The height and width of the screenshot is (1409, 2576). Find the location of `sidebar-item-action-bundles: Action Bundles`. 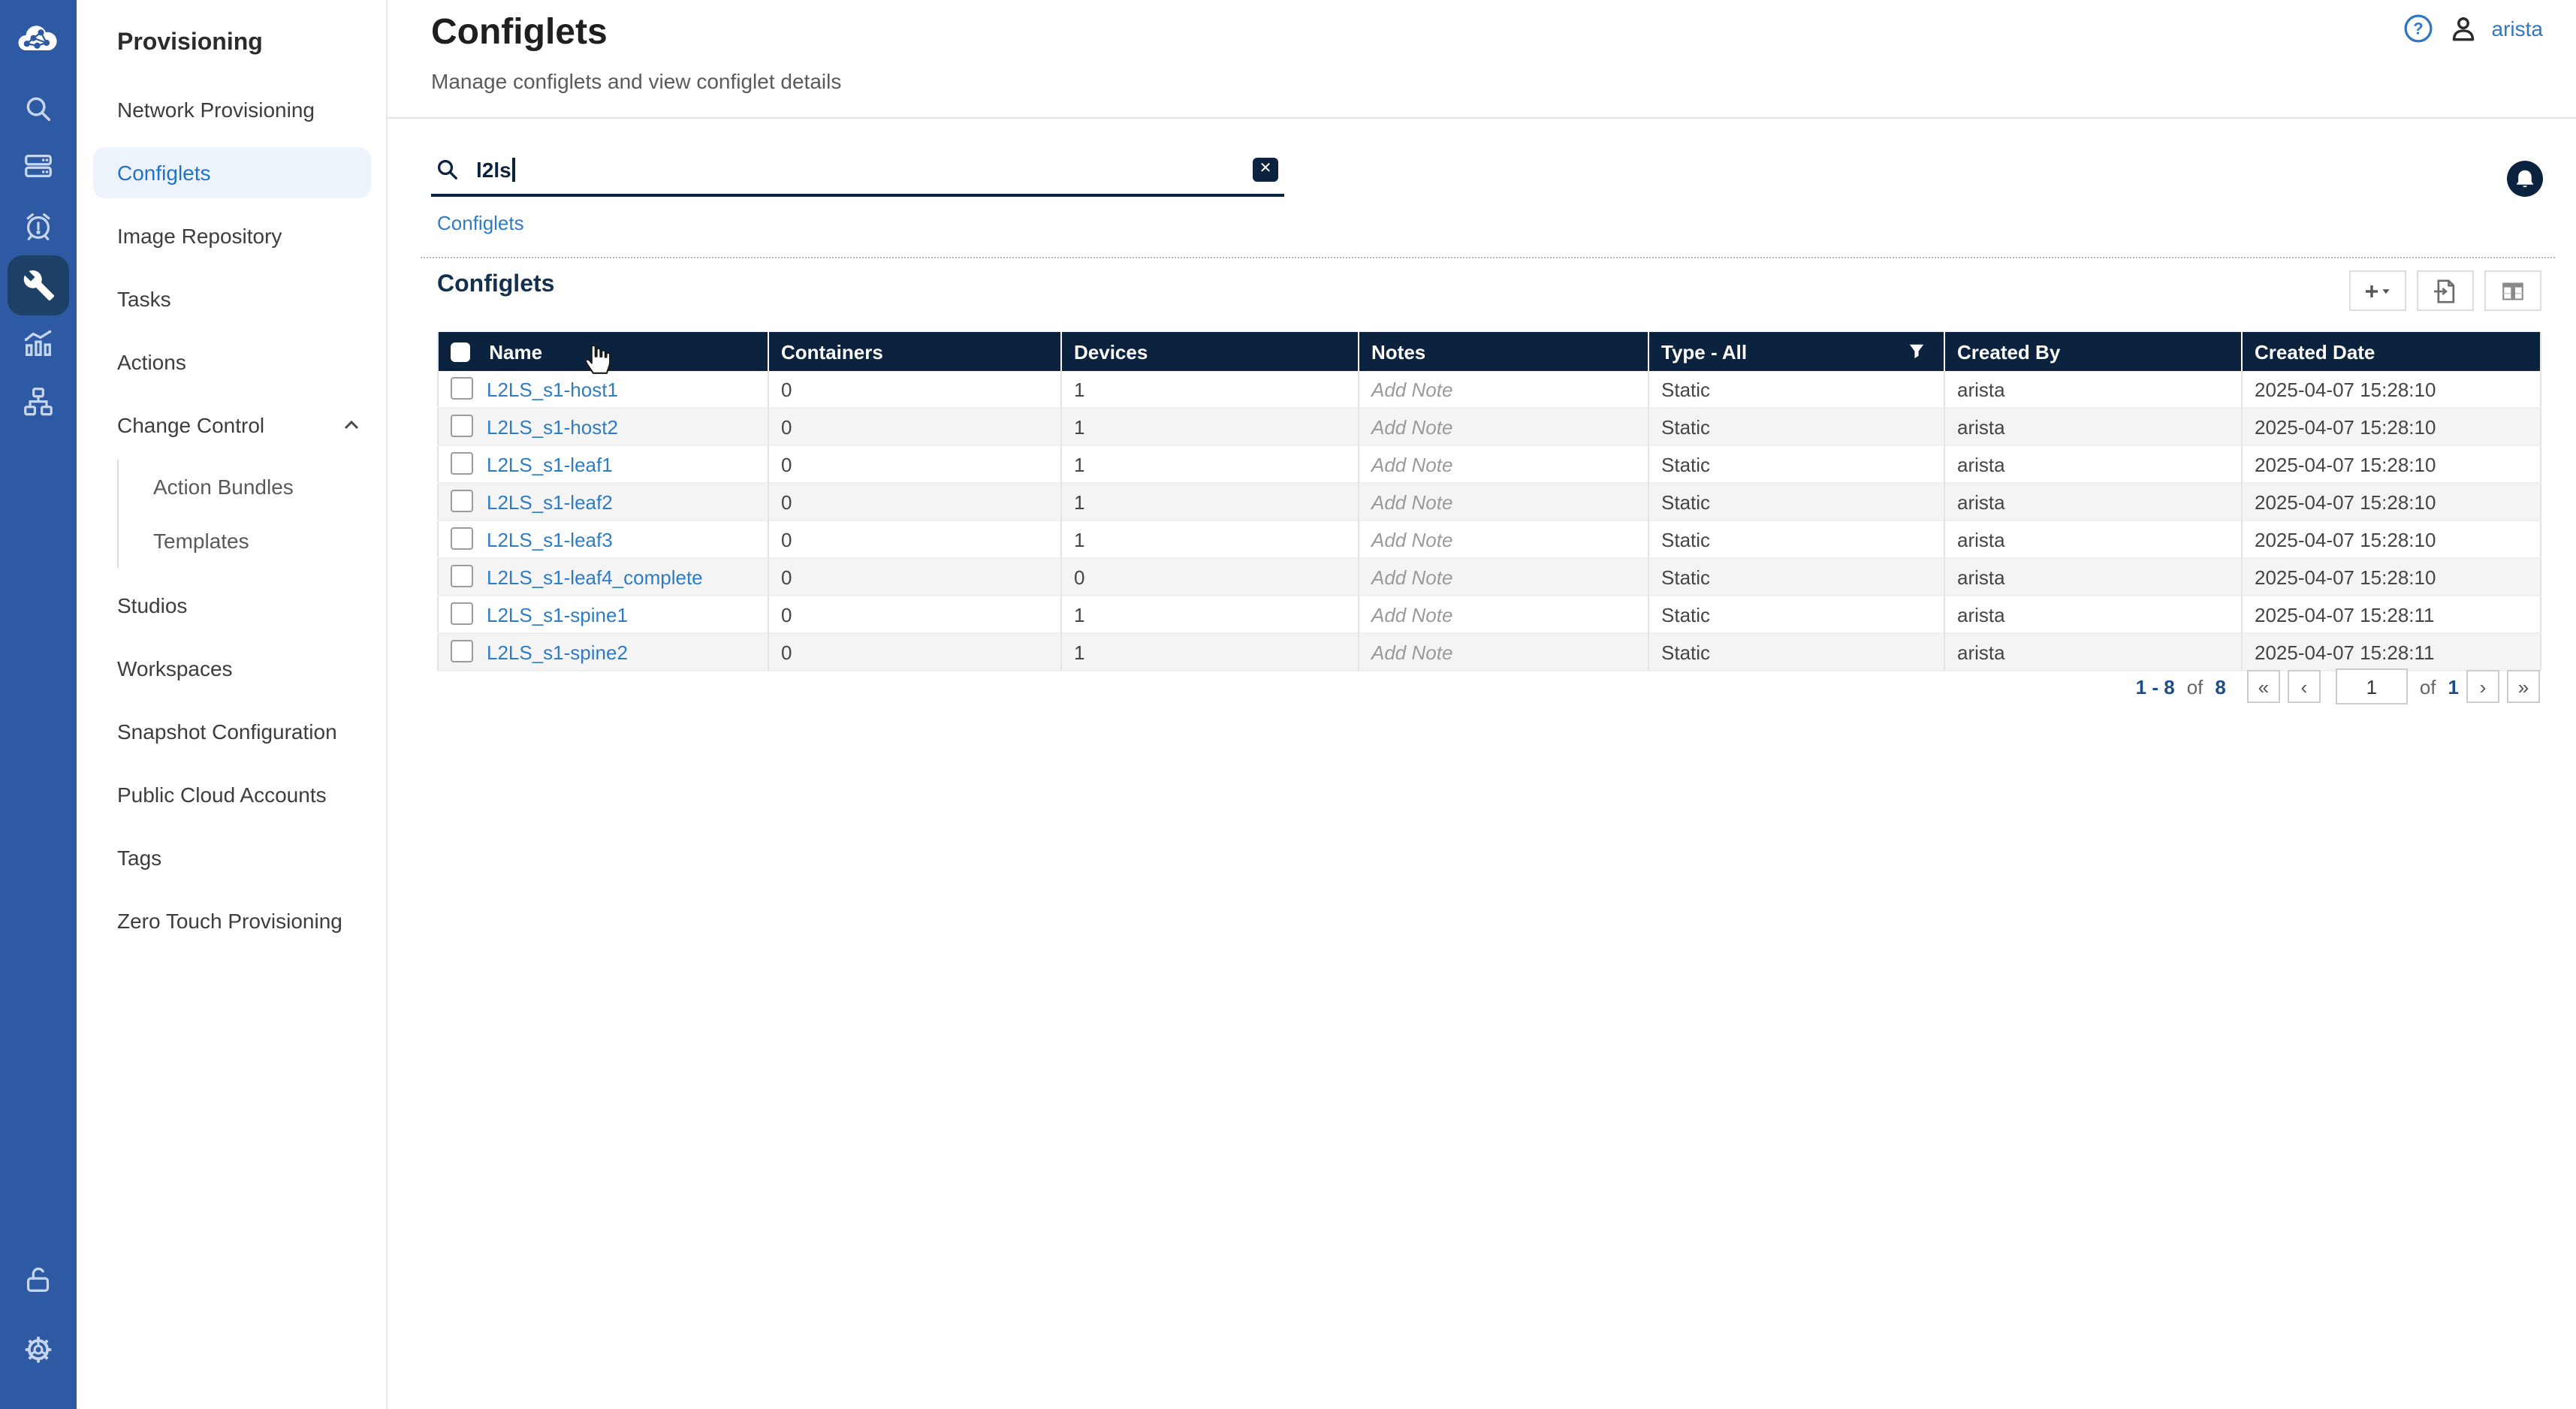

sidebar-item-action-bundles: Action Bundles is located at coordinates (253, 487).